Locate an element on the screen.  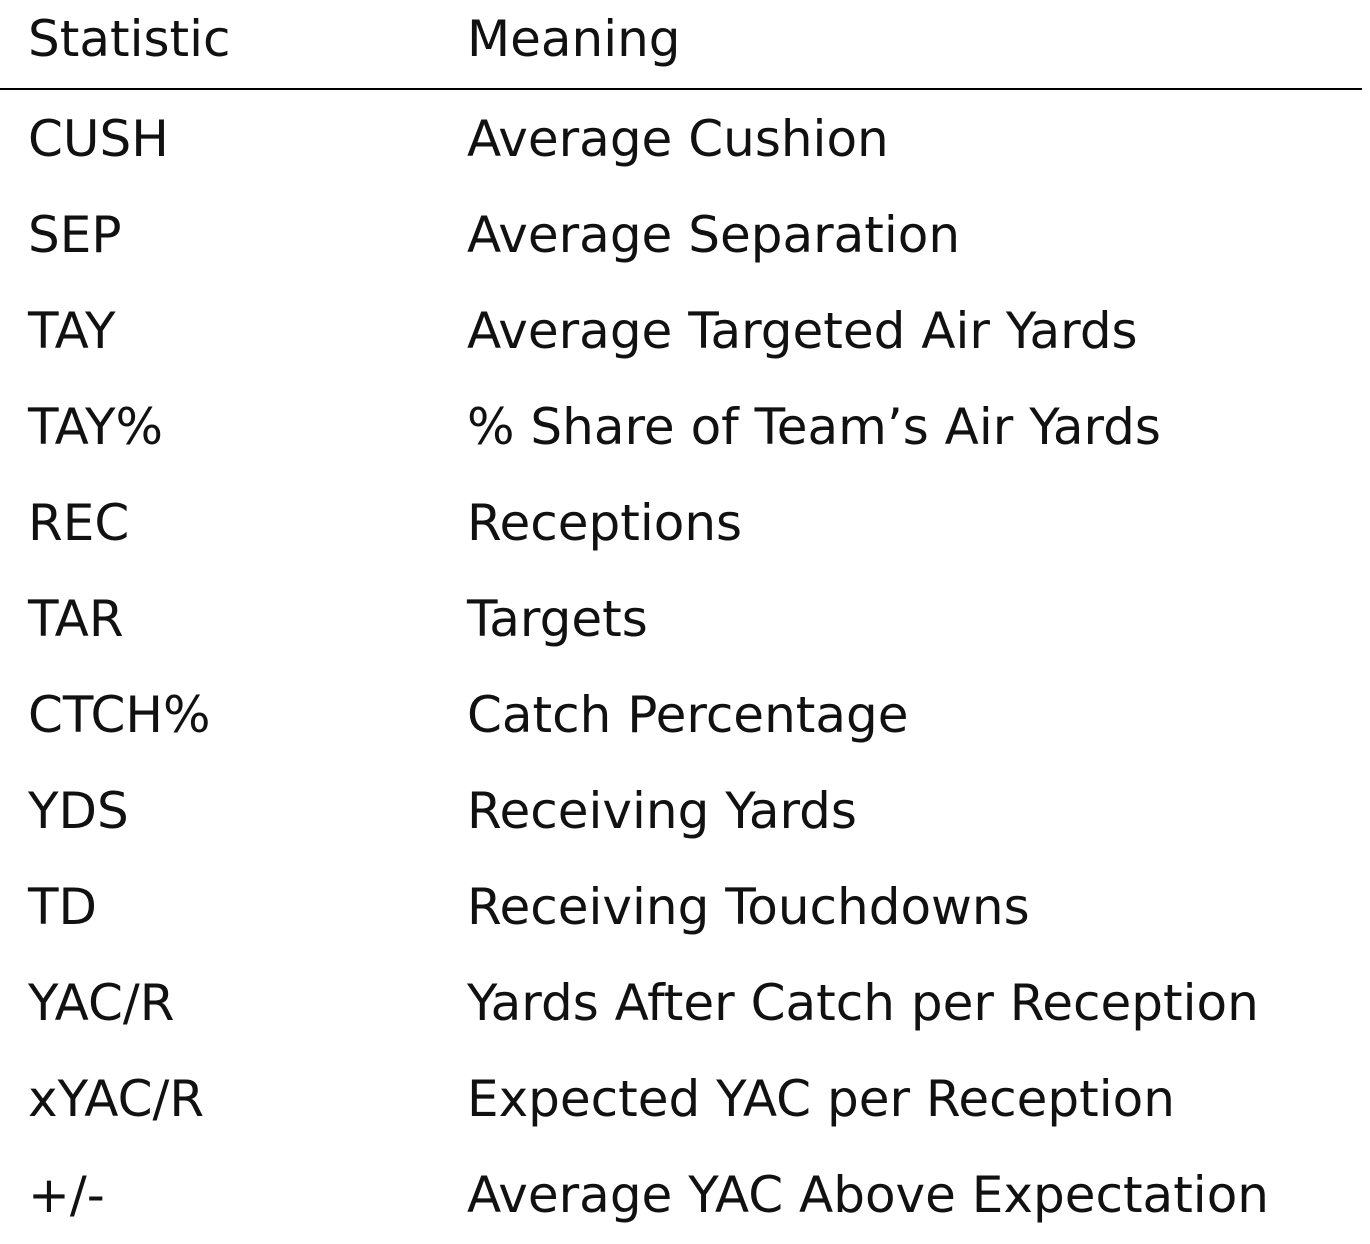
statistic-cell: TD is located at coordinates (63, 907).